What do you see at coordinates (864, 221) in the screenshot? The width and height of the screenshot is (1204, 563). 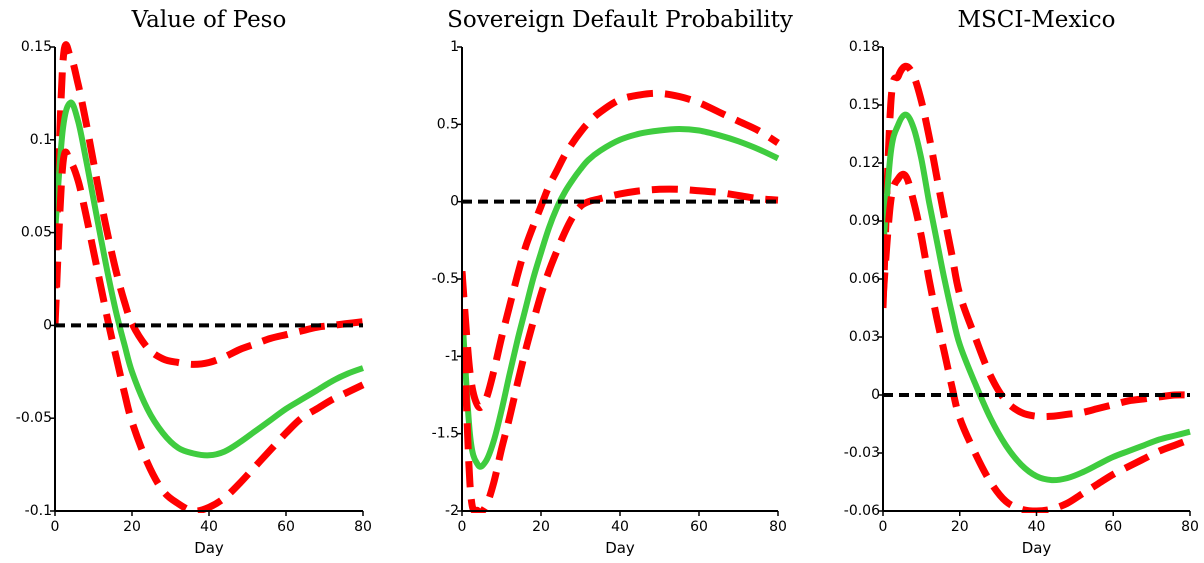 I see `y-tick-label: 0.09` at bounding box center [864, 221].